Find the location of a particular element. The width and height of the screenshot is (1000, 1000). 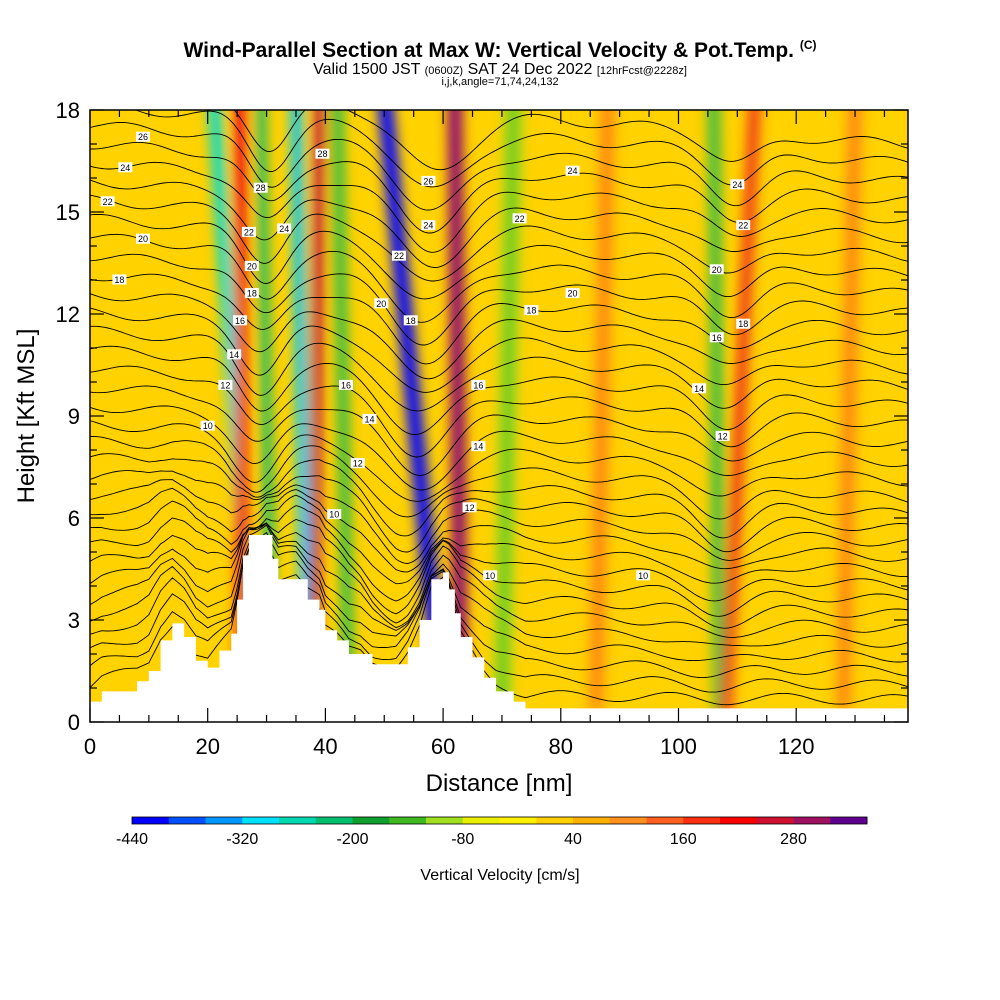

contour-label-12: 22 is located at coordinates (248, 231).